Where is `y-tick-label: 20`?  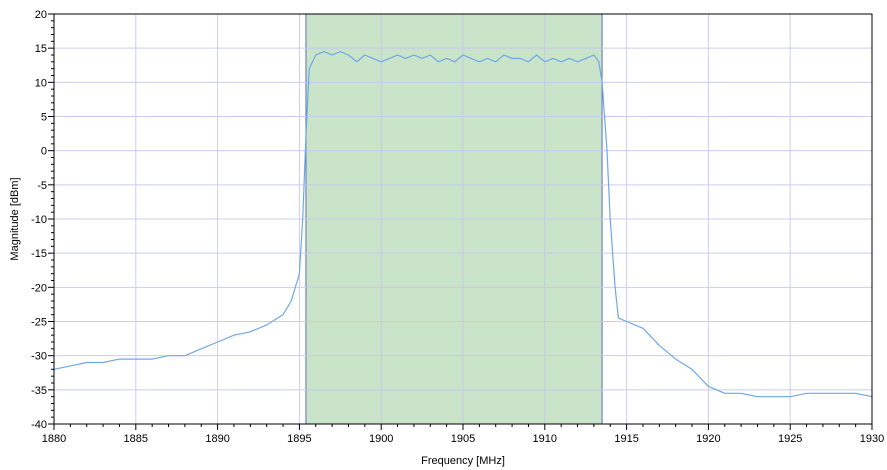 y-tick-label: 20 is located at coordinates (41, 15).